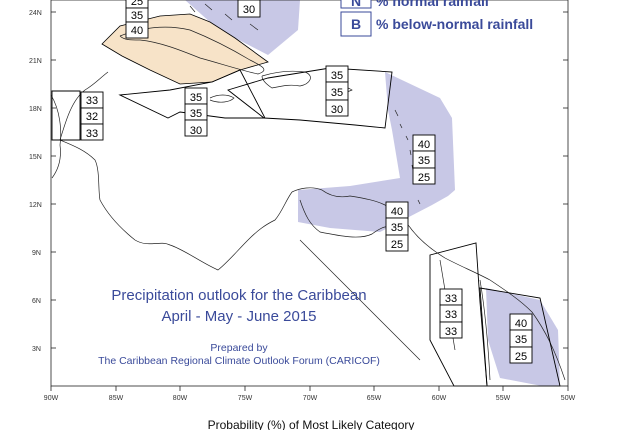  What do you see at coordinates (222, 98) in the screenshot?
I see `coastline-jamaica` at bounding box center [222, 98].